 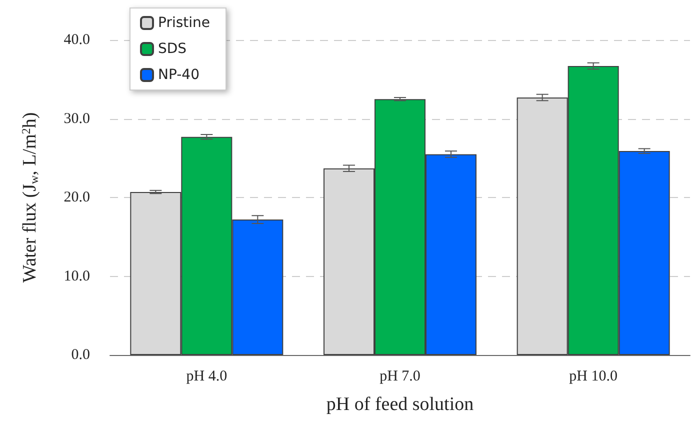 I want to click on x-axis-title: pH of feed solution, so click(x=400, y=404).